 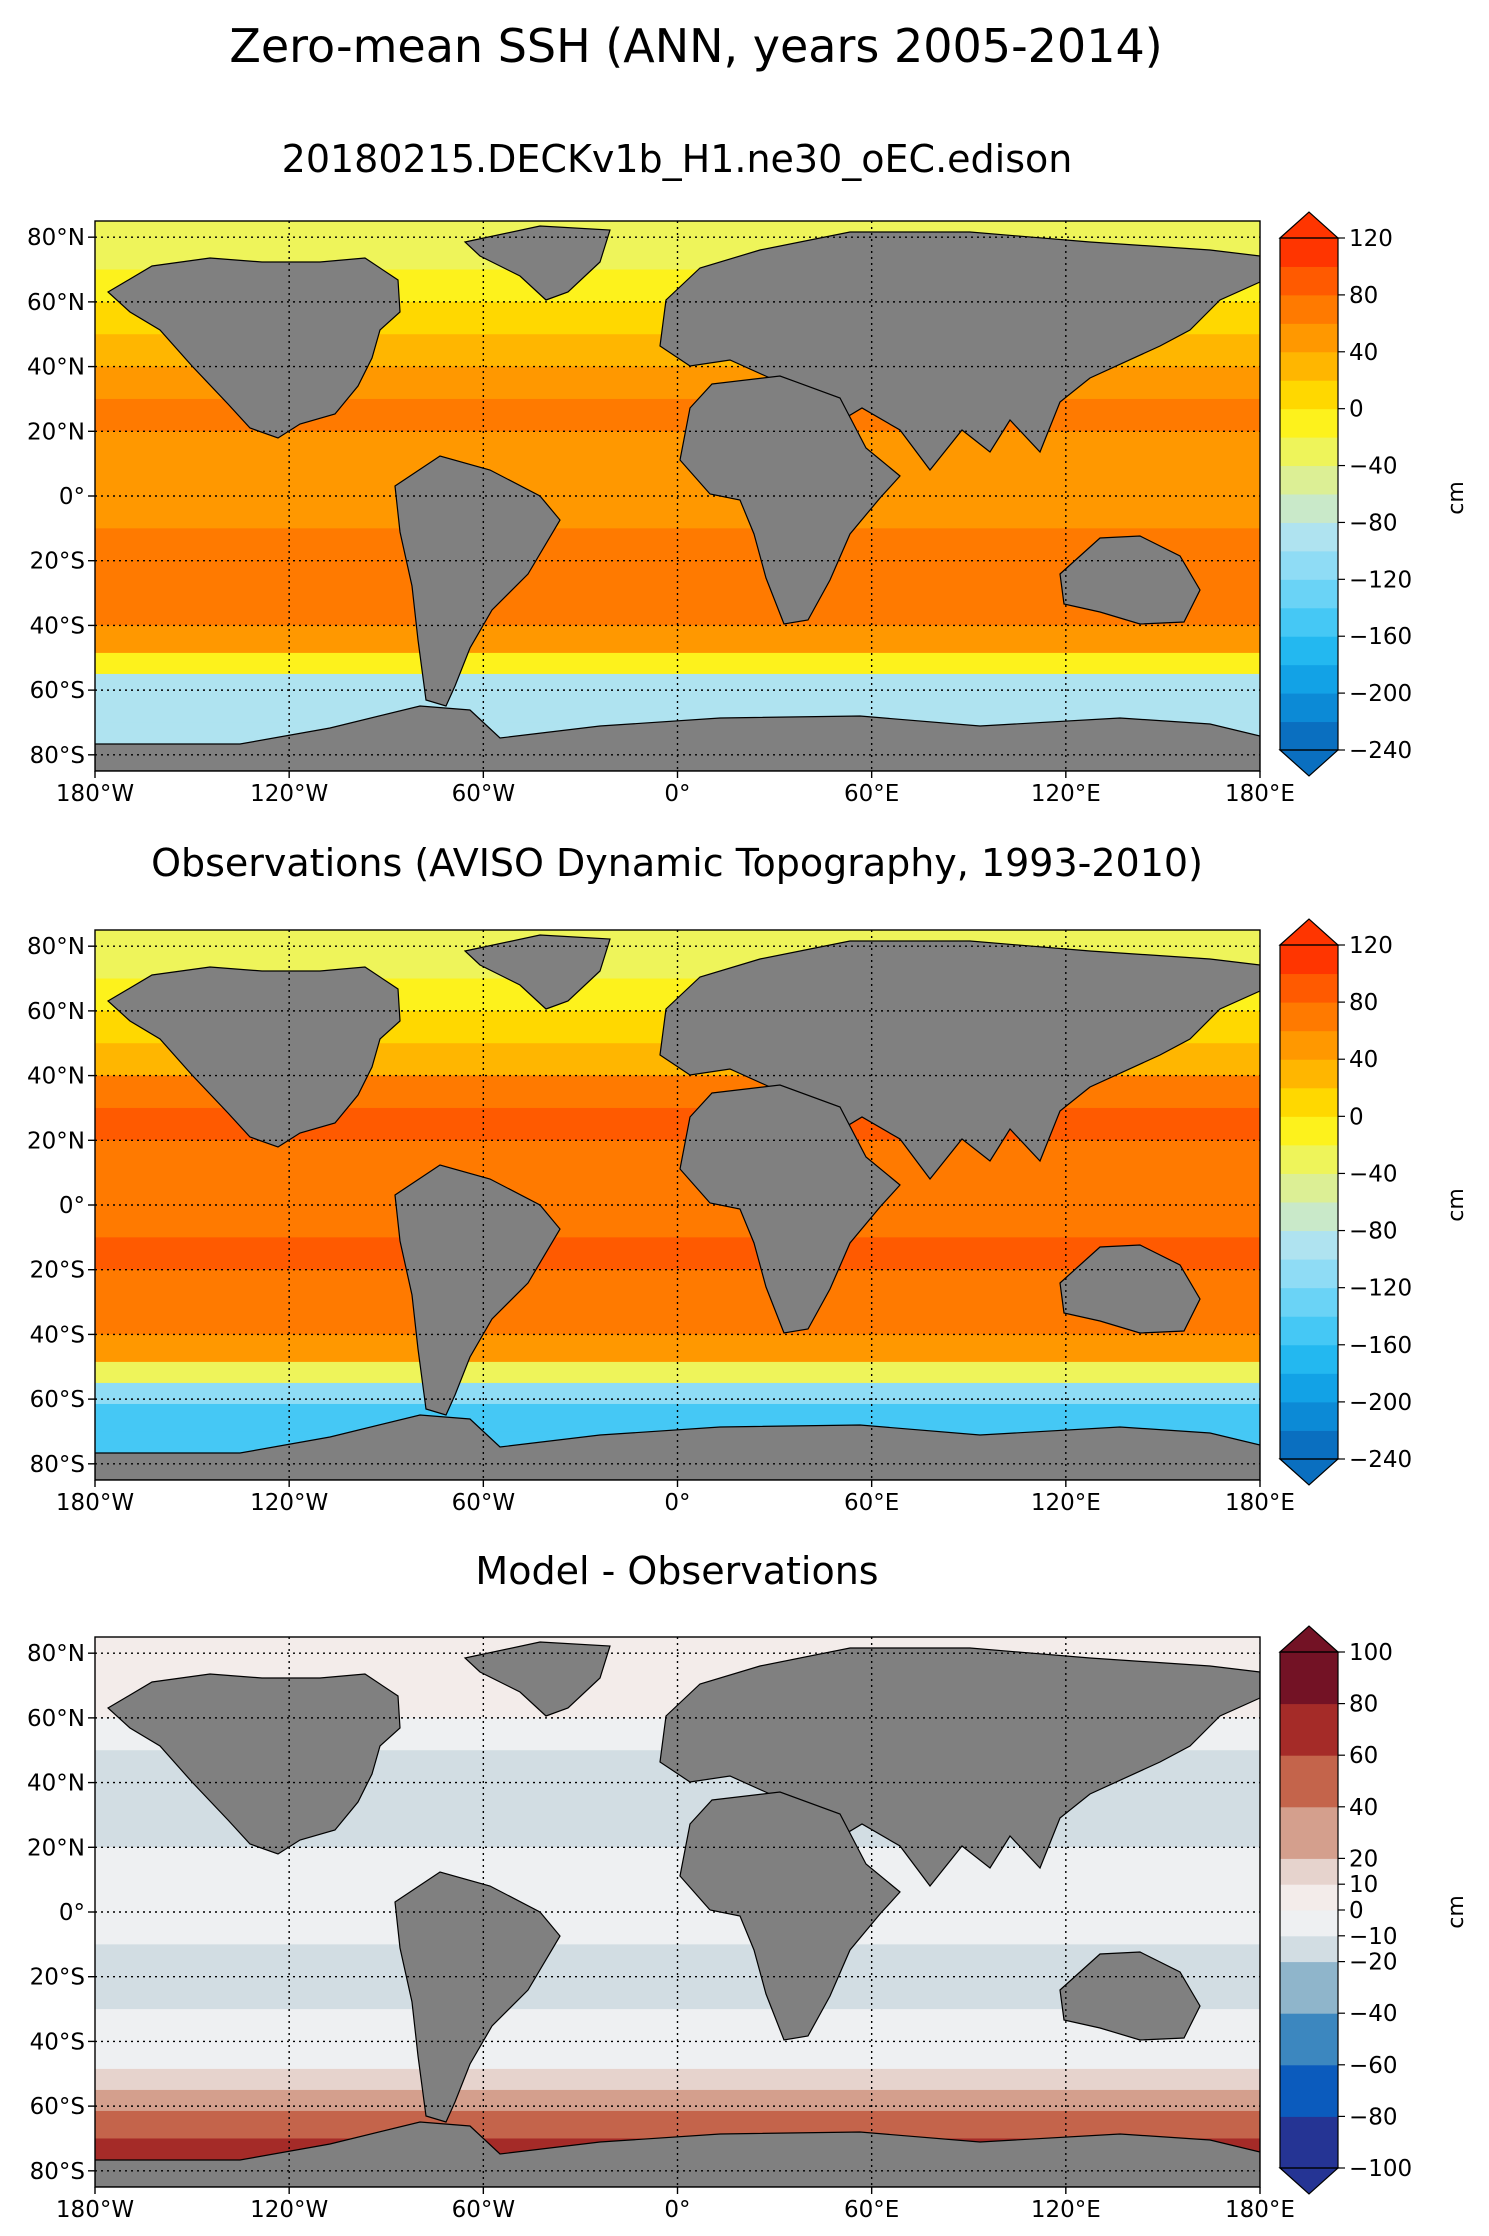 I want to click on continent-north-america, so click(x=253, y=1057).